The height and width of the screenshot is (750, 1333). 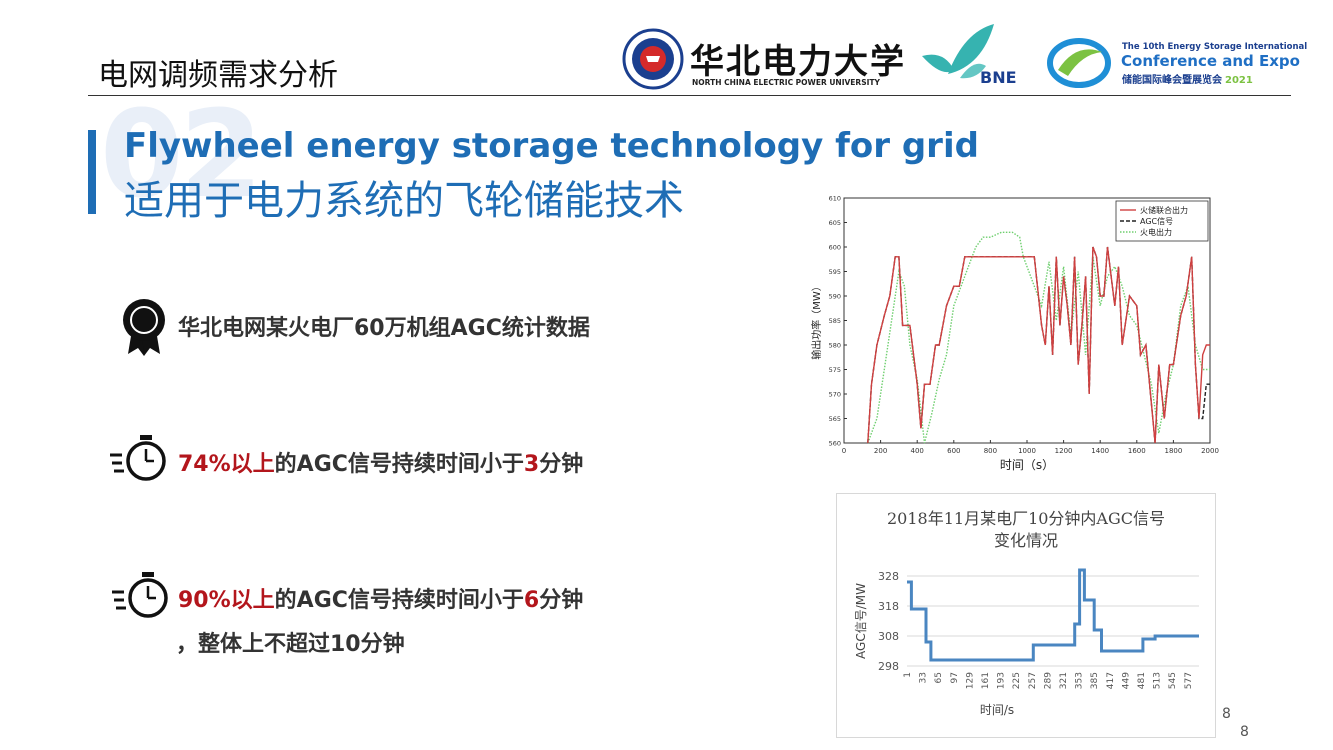 What do you see at coordinates (835, 272) in the screenshot?
I see `y-tick-label: 595` at bounding box center [835, 272].